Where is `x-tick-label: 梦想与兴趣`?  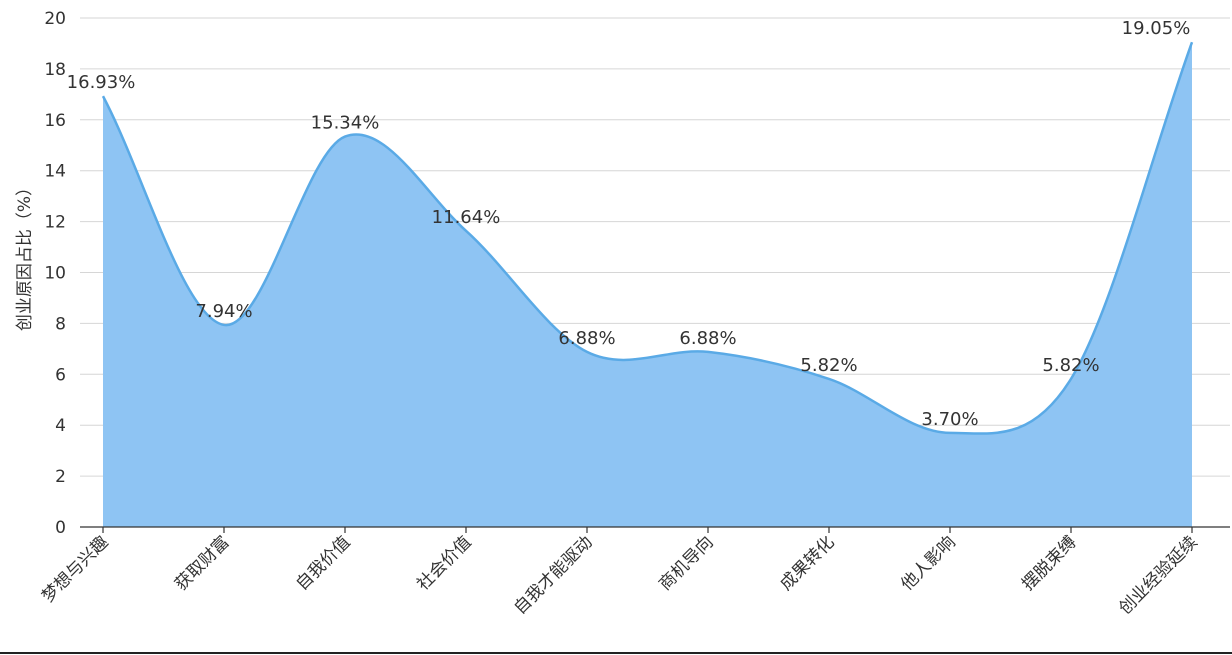
x-tick-label: 梦想与兴趣 is located at coordinates (75, 569).